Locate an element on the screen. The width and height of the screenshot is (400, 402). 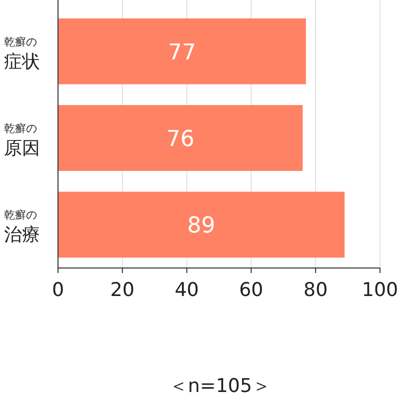
text: ＜n=105＞ is located at coordinates (220, 386).